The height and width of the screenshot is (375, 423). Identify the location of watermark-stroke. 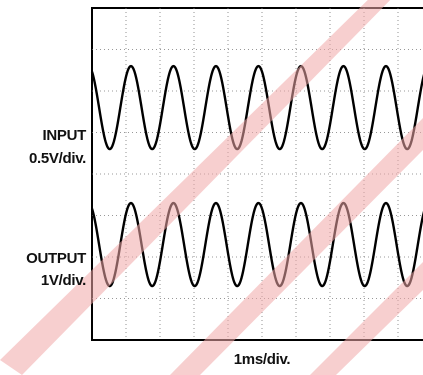
(366, 318).